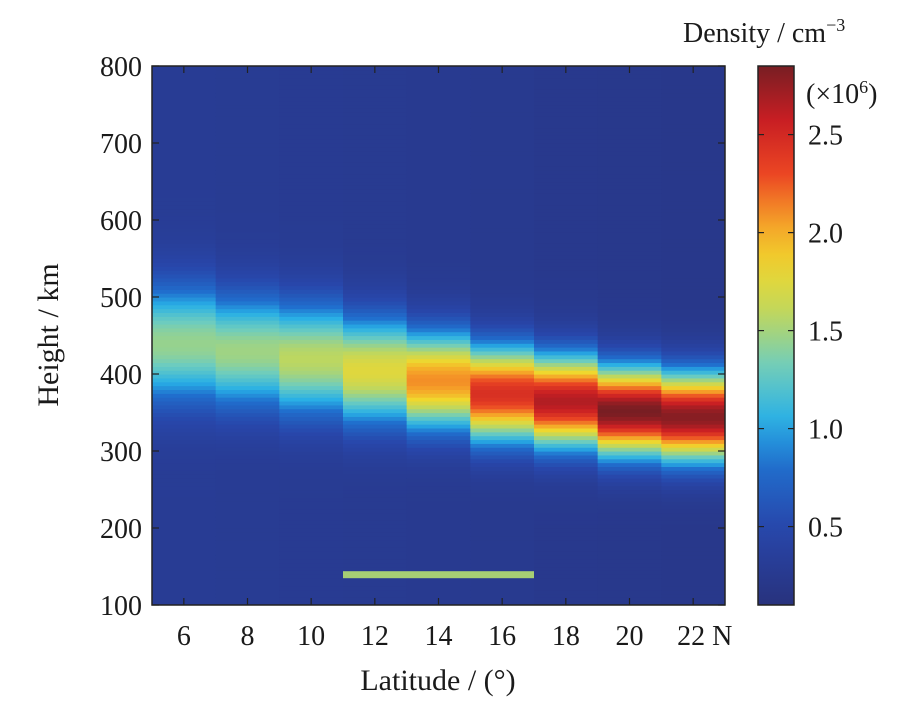  I want to click on heatmap-column, so click(502, 335).